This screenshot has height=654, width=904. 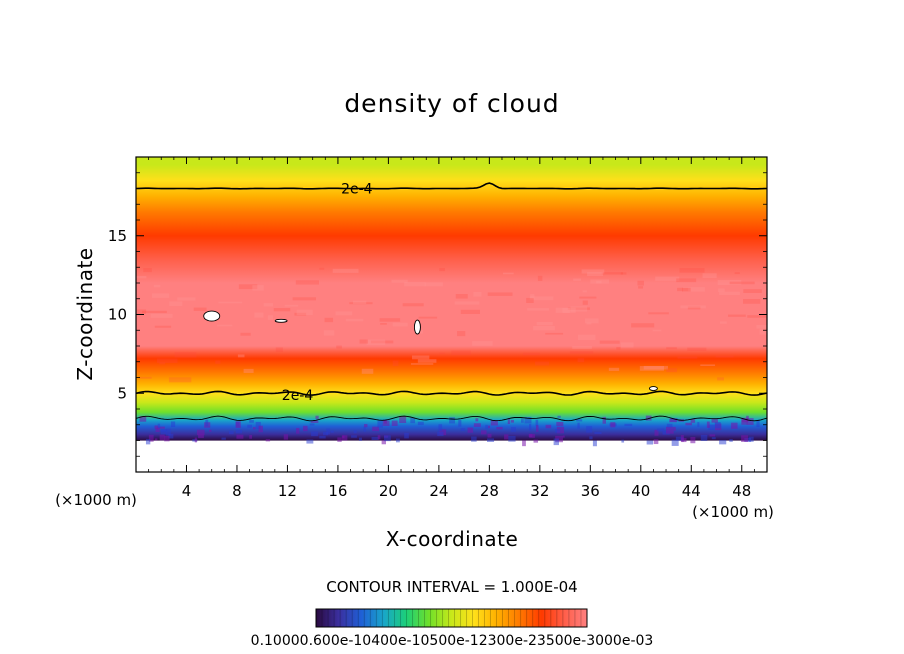 What do you see at coordinates (438, 491) in the screenshot?
I see `x-tick-label: 24` at bounding box center [438, 491].